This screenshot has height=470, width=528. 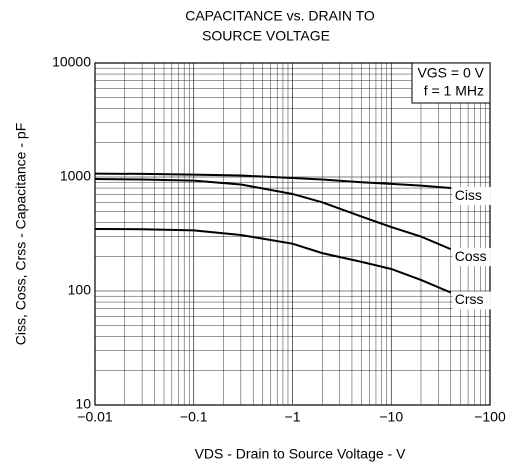 I want to click on y-tick-label: 1000, so click(x=75, y=176).